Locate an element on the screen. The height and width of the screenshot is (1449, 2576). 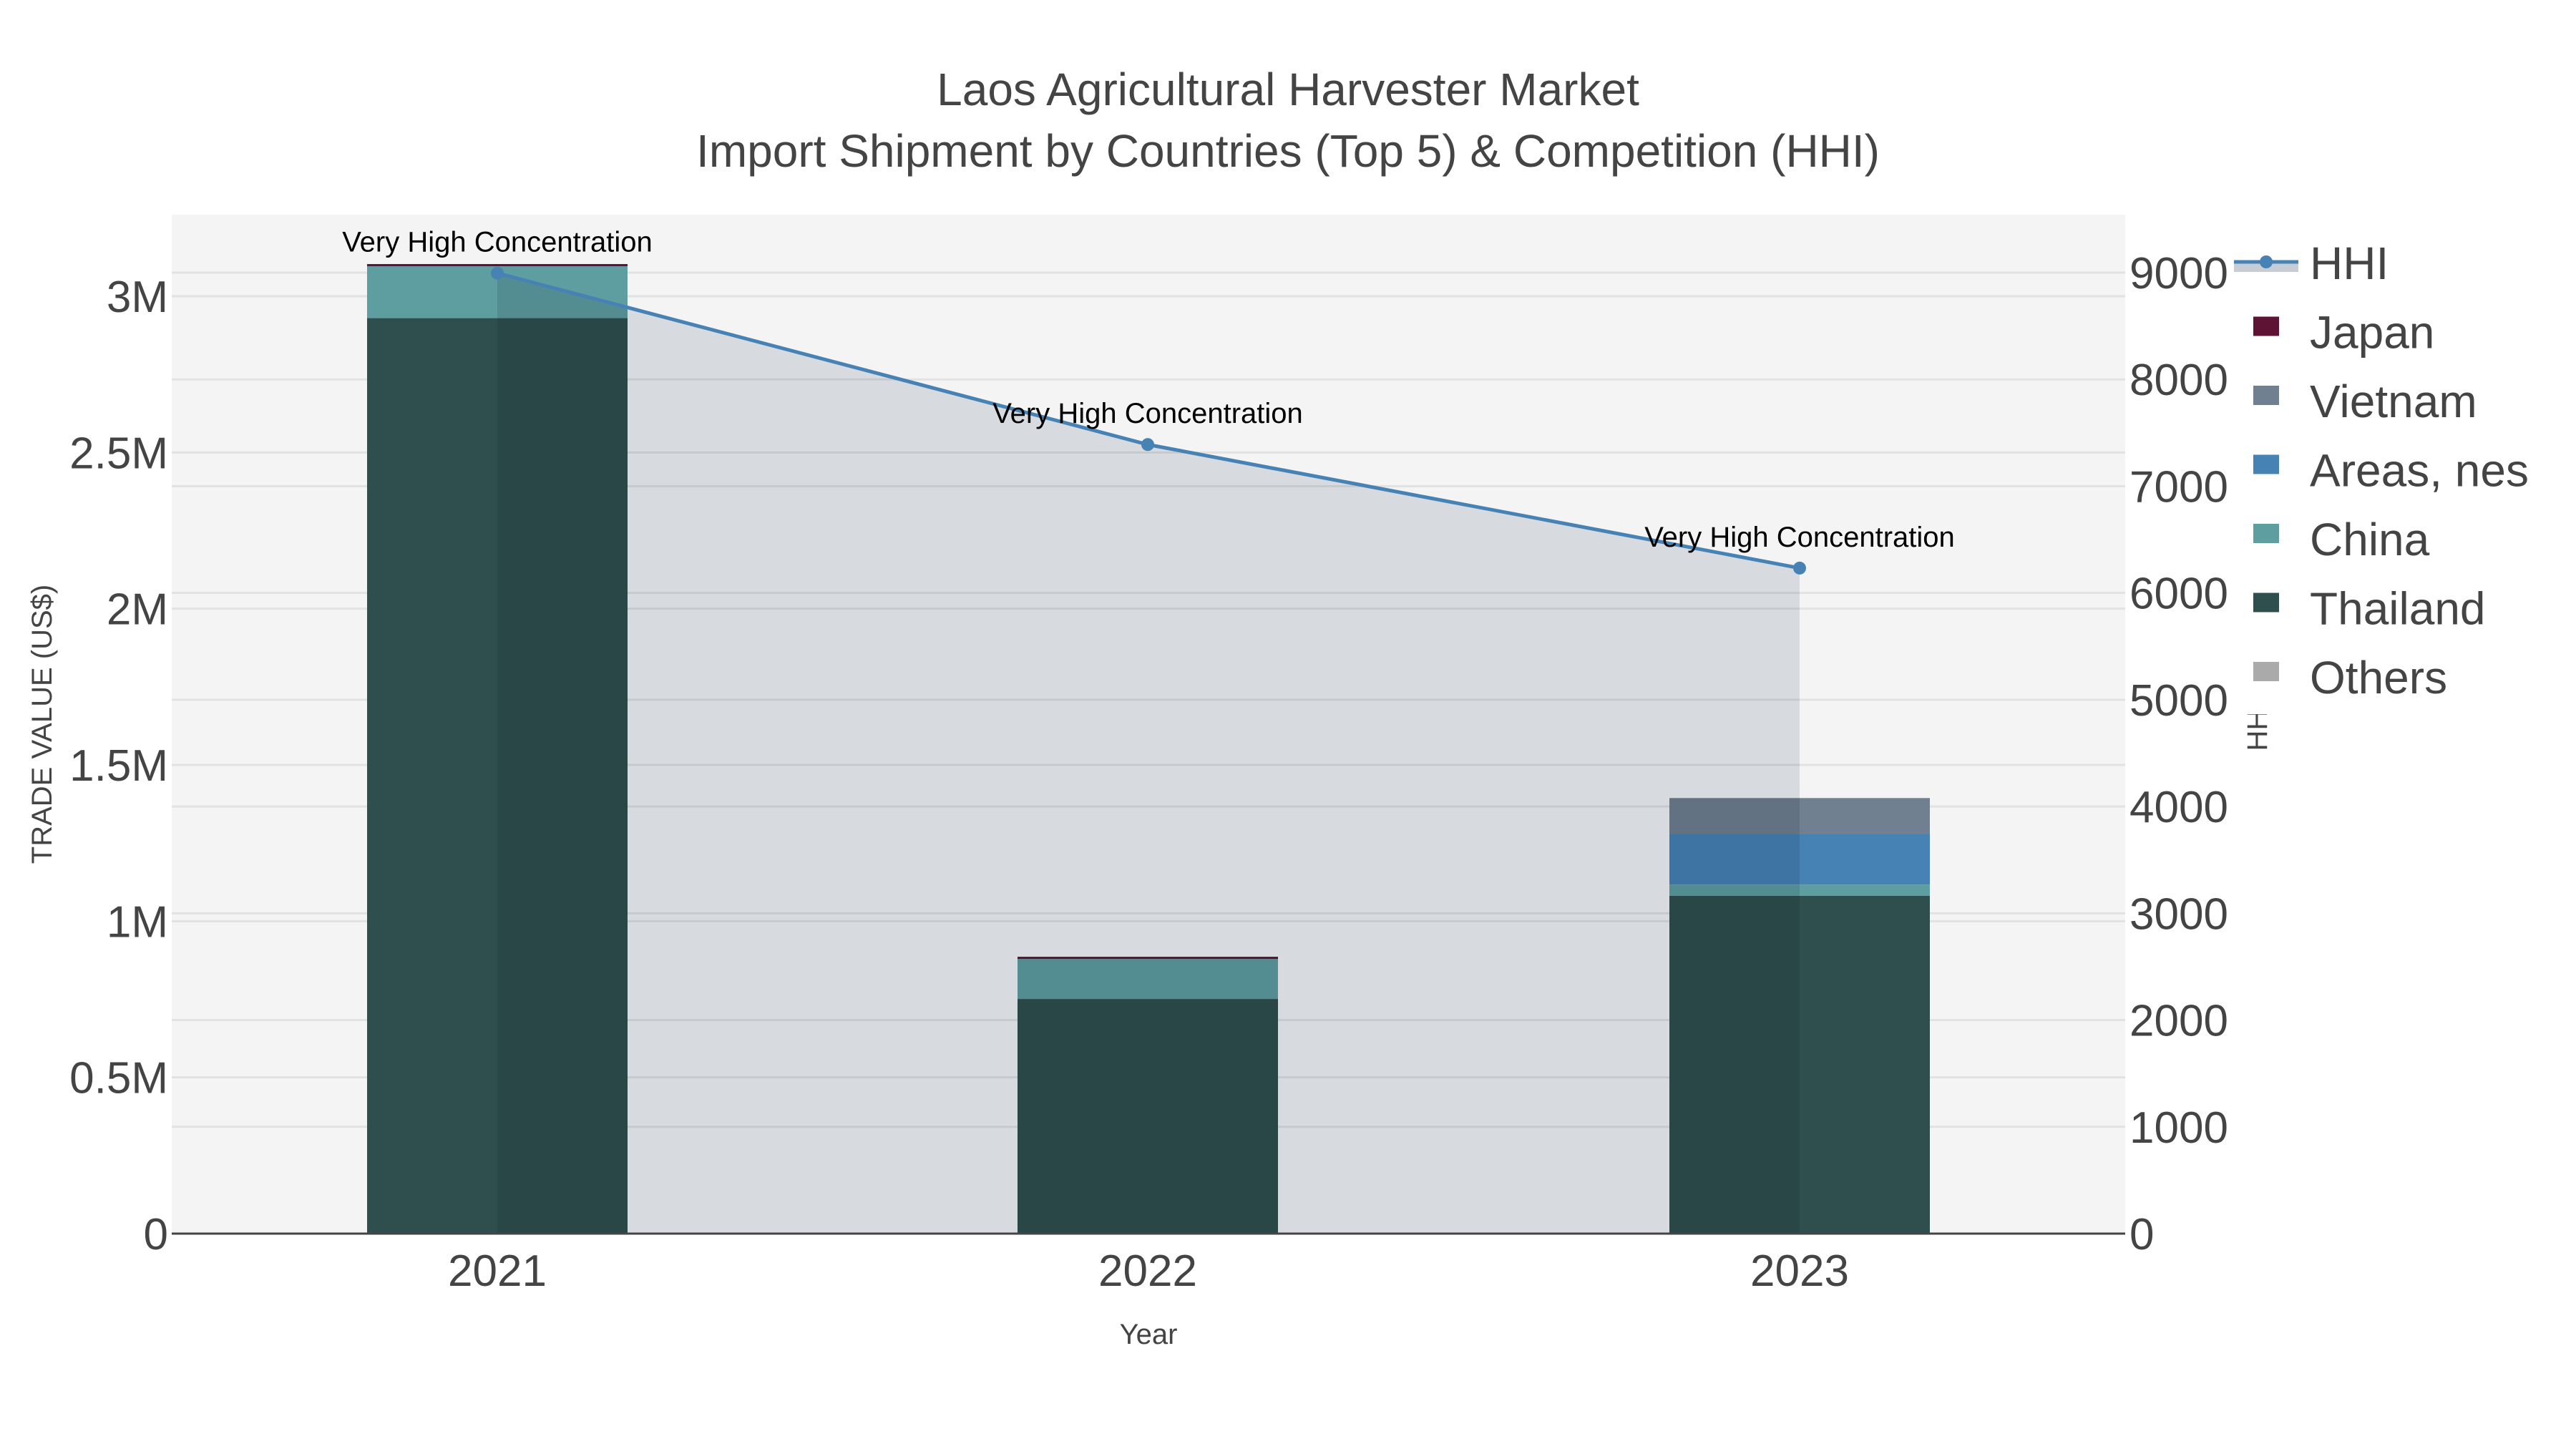
legend-item-hhi: HHI is located at coordinates (2311, 263).